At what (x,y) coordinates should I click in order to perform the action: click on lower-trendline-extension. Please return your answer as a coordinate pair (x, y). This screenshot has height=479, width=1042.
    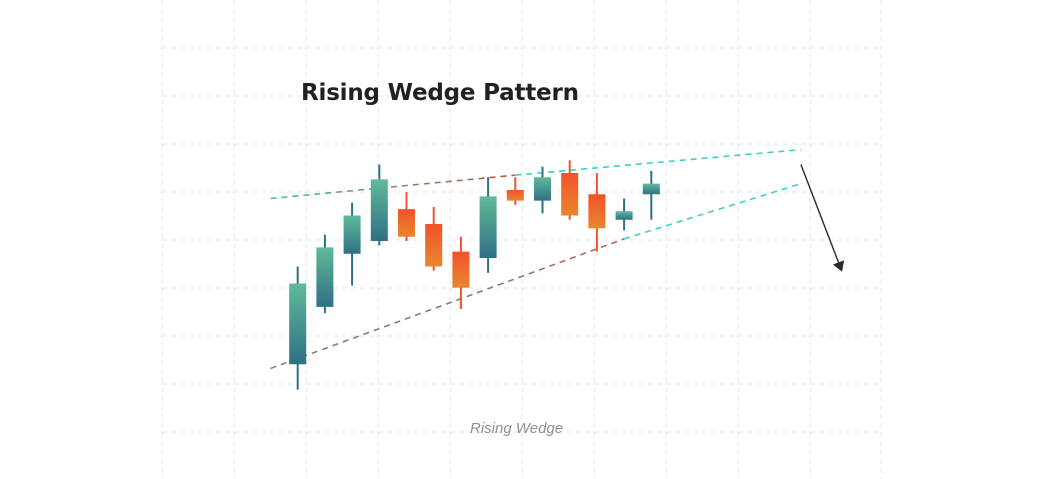
    Looking at the image, I should click on (712, 211).